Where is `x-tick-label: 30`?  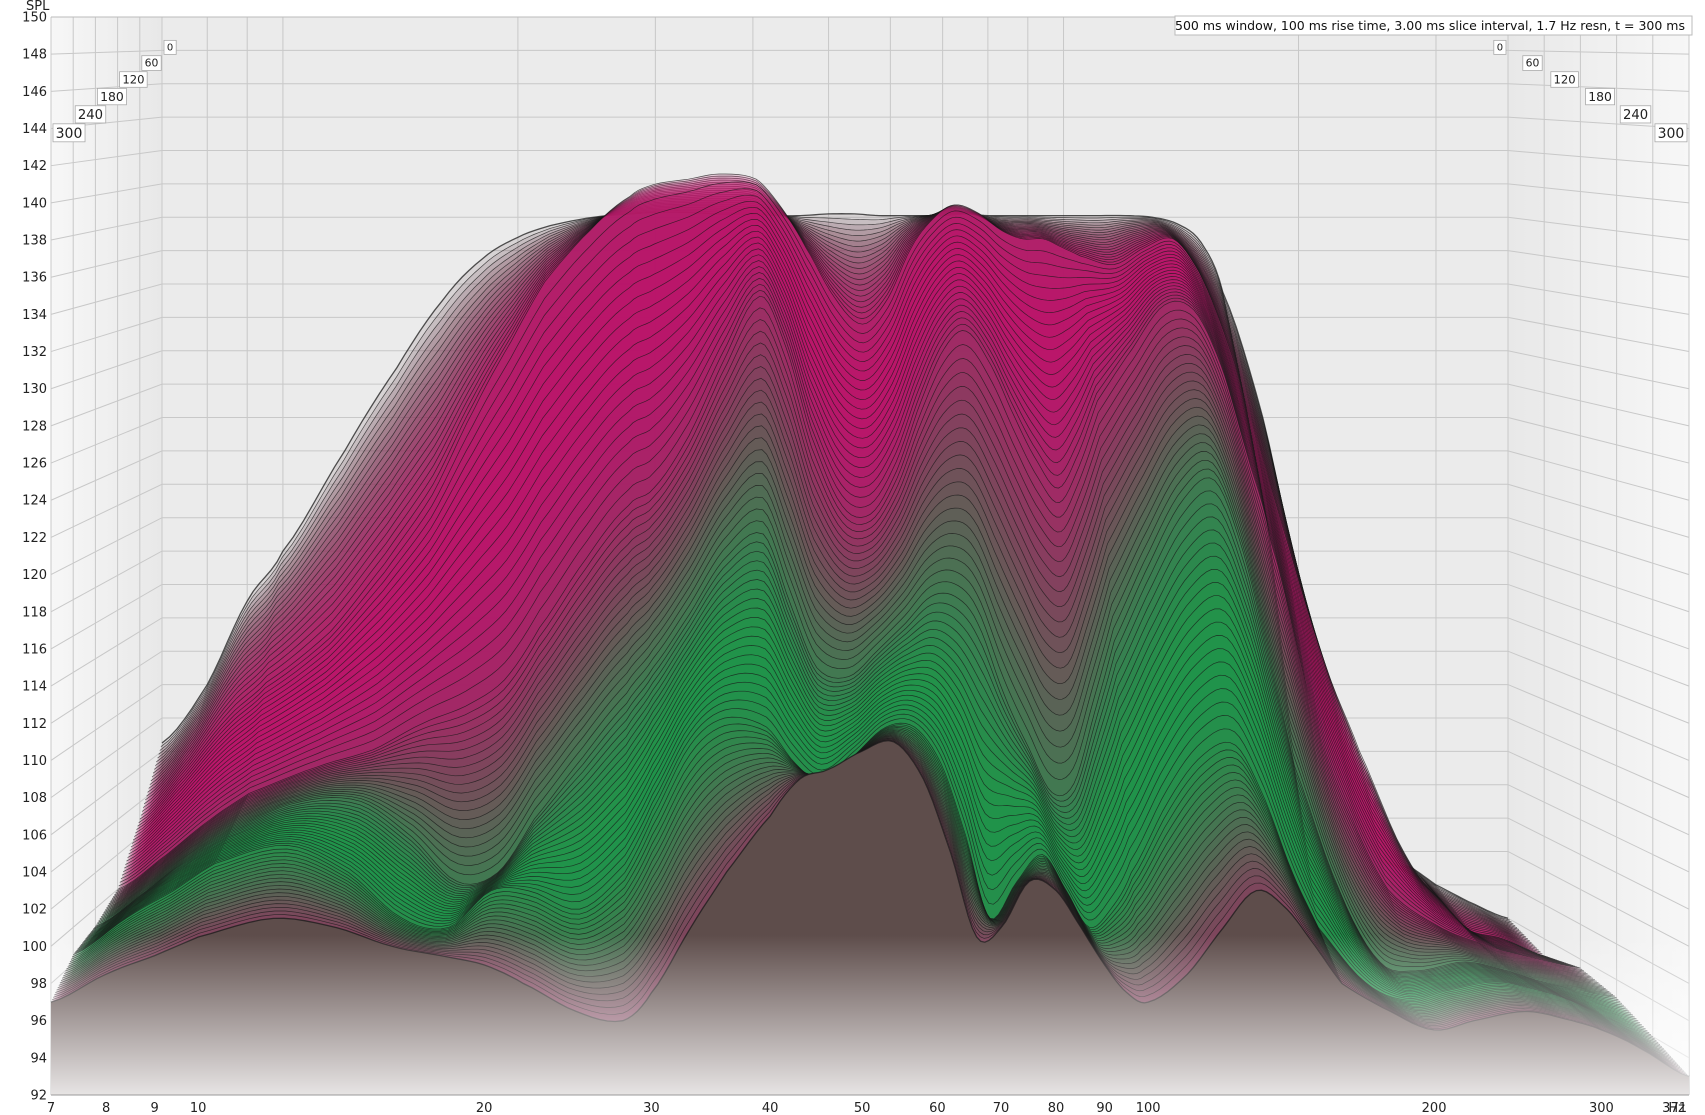
x-tick-label: 30 is located at coordinates (651, 1108).